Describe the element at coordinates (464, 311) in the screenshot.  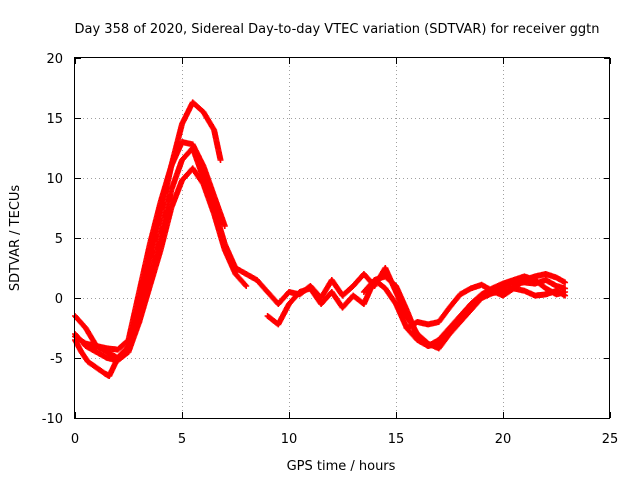
I see `series-track-h` at that location.